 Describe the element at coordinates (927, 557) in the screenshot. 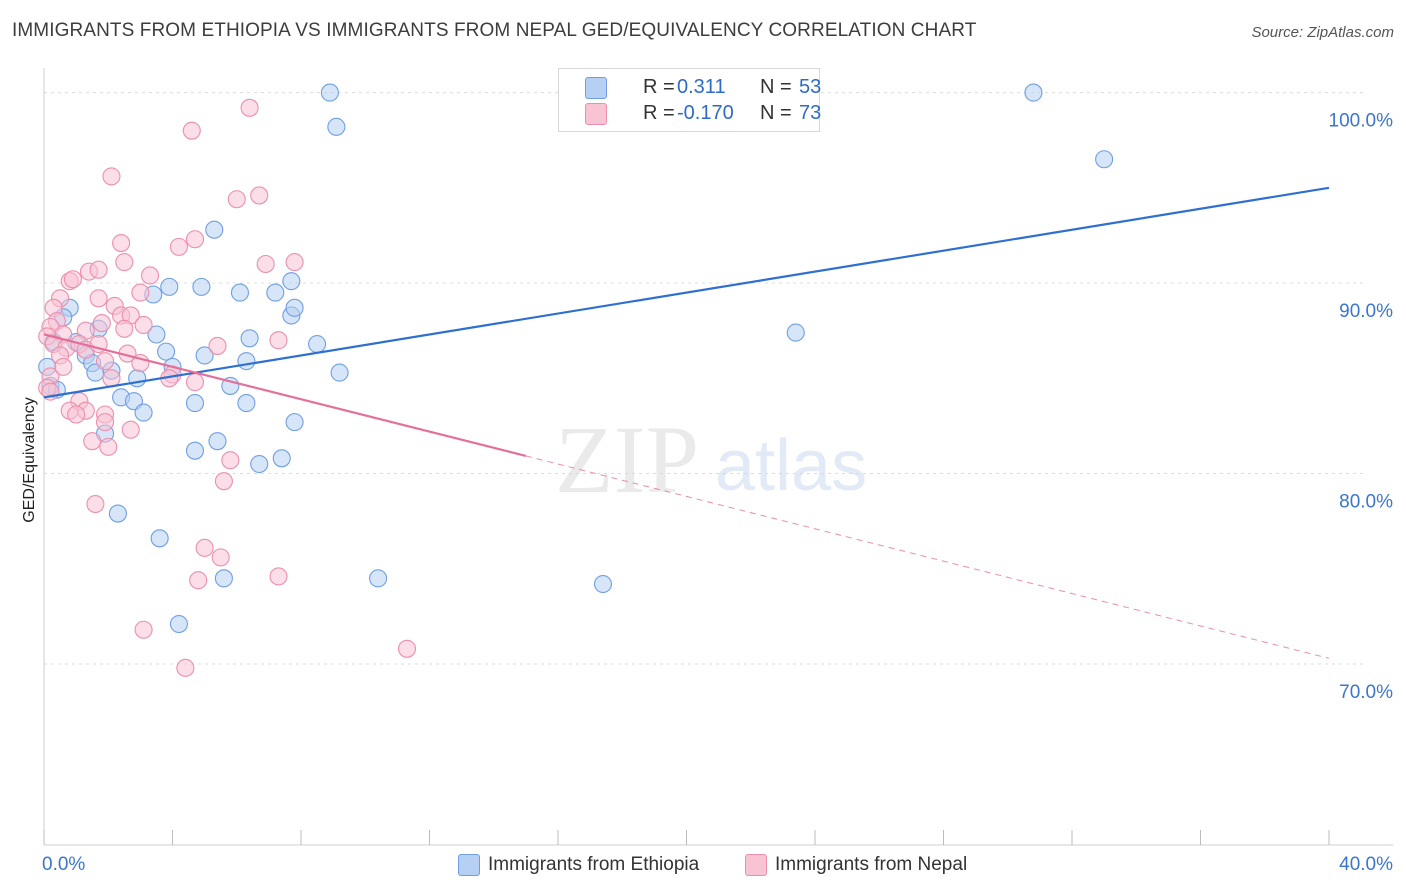

I see `nepal-trend-line-dashed` at that location.